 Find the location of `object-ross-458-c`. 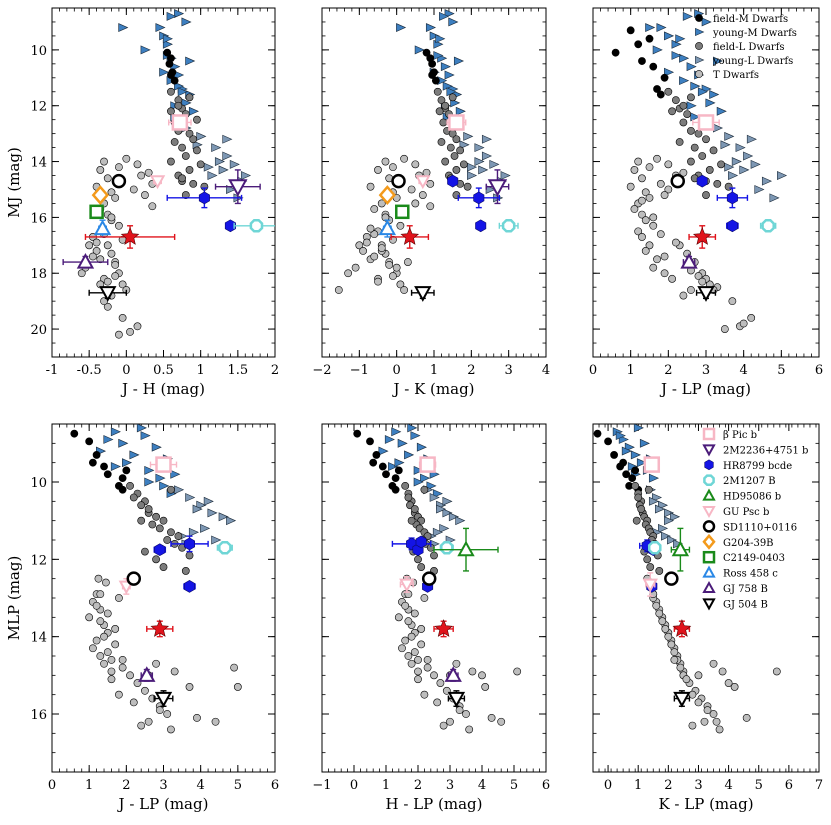

object-ross-458-c is located at coordinates (387, 227).